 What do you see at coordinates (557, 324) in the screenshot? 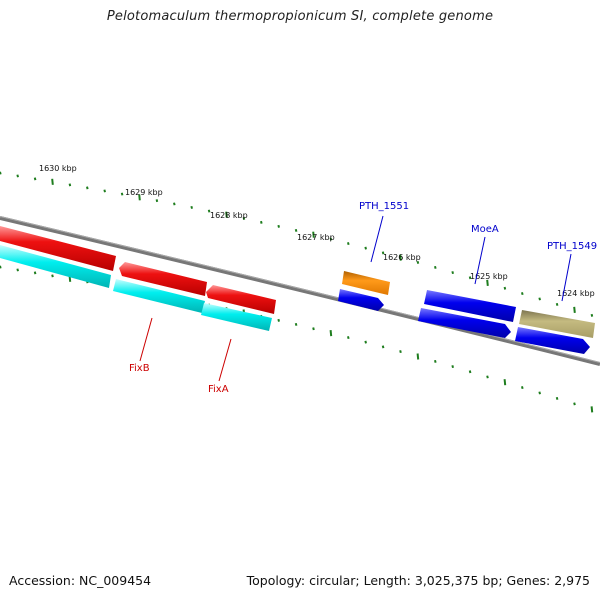
I see `gene-bar-khaki-pth1549` at bounding box center [557, 324].